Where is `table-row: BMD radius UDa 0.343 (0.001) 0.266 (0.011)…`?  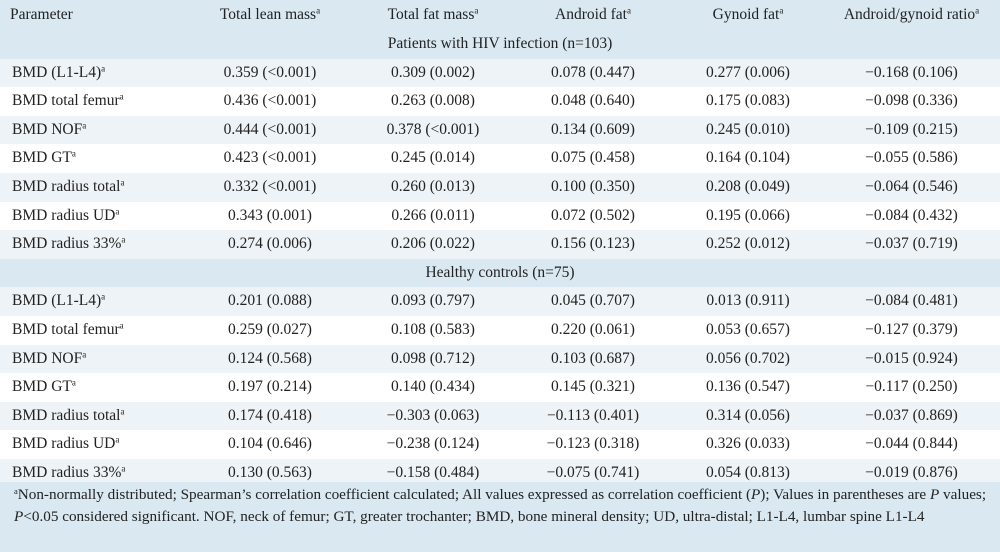 table-row: BMD radius UDa 0.343 (0.001) 0.266 (0.011)… is located at coordinates (500, 216).